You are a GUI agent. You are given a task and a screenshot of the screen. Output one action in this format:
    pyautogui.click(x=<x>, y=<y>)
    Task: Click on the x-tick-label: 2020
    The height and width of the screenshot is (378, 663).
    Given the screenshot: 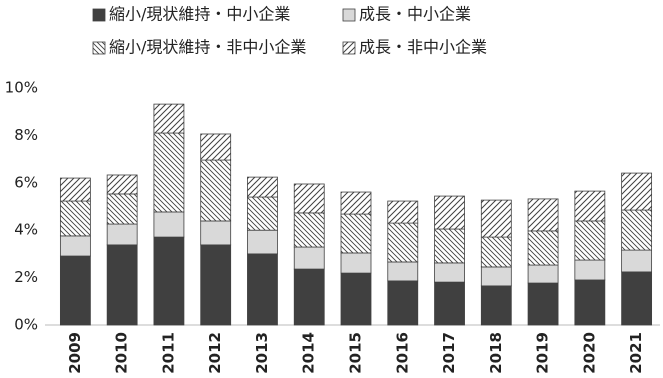 What is the action you would take?
    pyautogui.click(x=589, y=353)
    